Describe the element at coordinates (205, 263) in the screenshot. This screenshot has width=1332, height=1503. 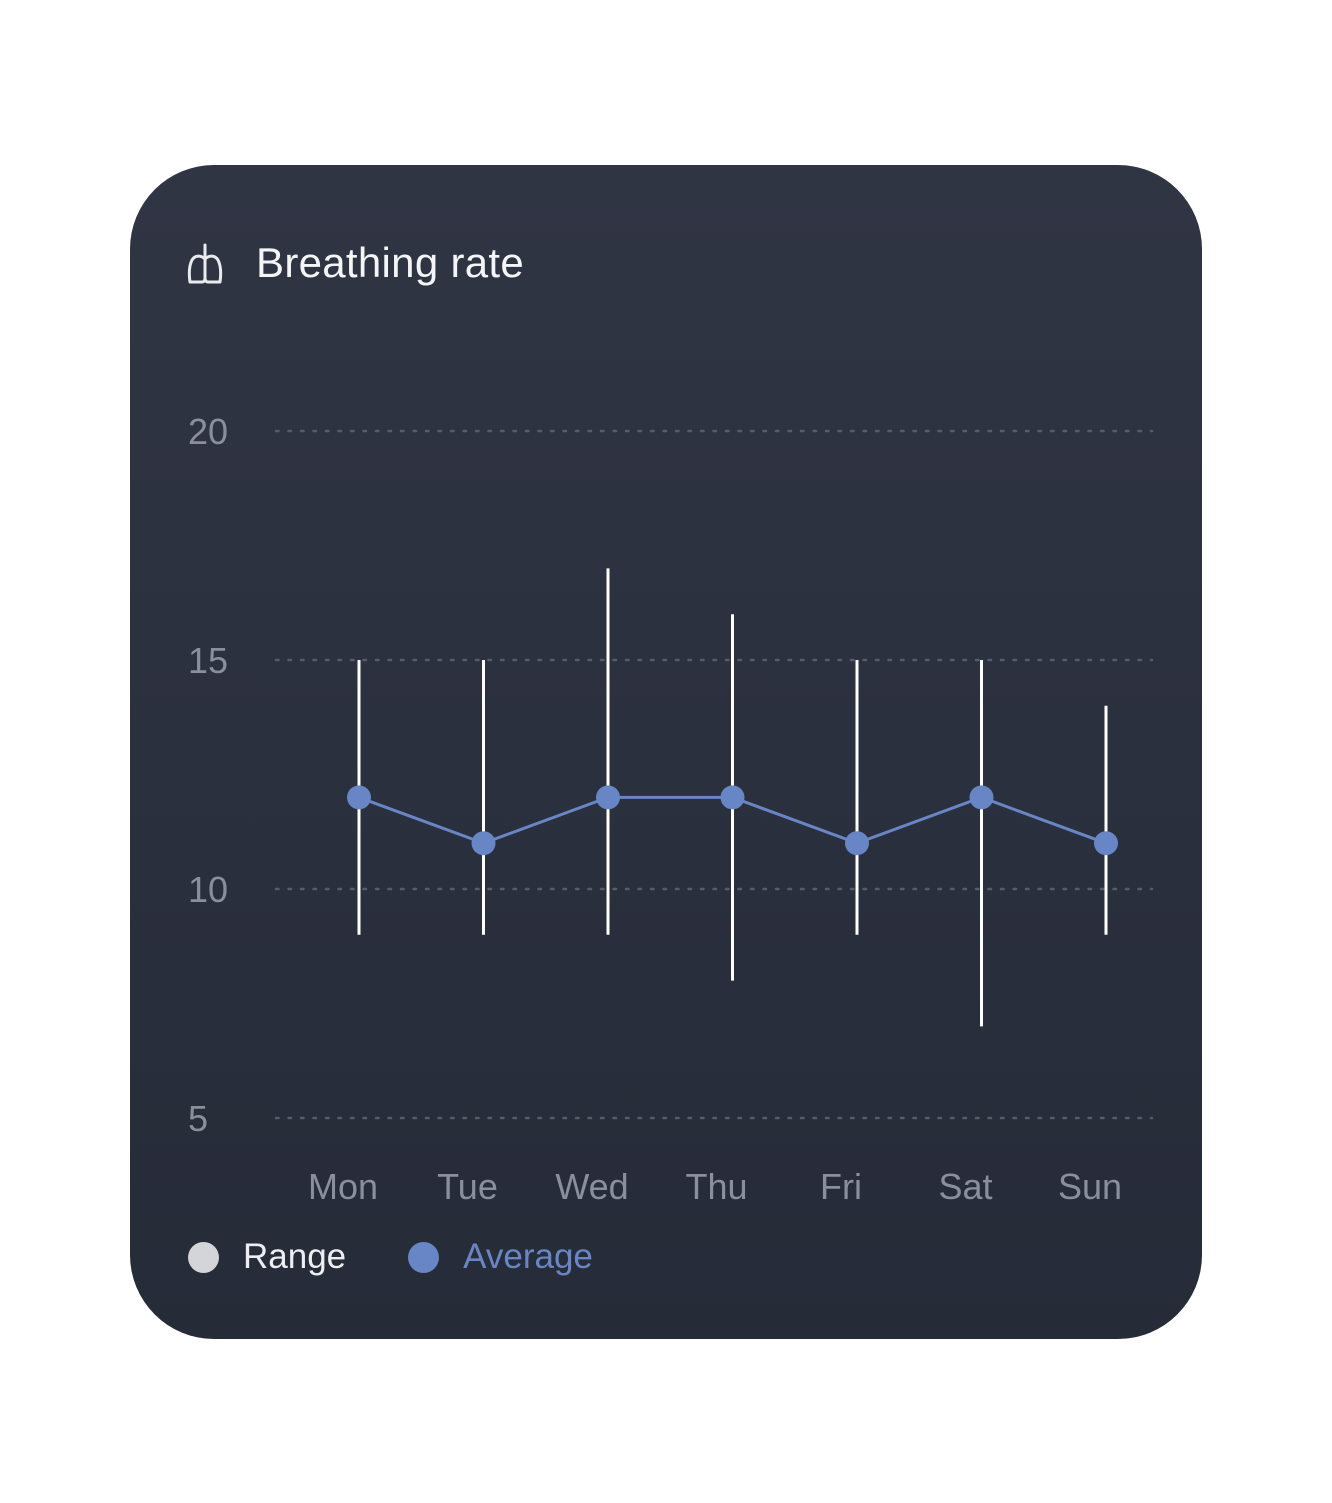
I see `lungs-icon` at that location.